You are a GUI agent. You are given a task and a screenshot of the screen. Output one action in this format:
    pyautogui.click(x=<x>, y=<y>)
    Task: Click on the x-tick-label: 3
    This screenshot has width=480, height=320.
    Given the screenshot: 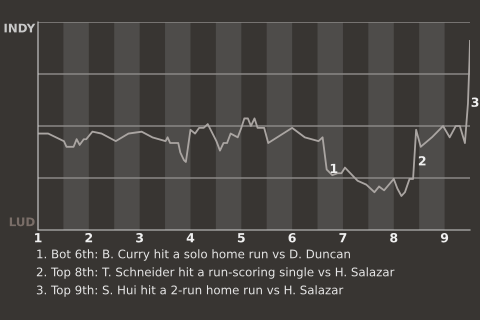 What is the action you would take?
    pyautogui.click(x=139, y=237)
    